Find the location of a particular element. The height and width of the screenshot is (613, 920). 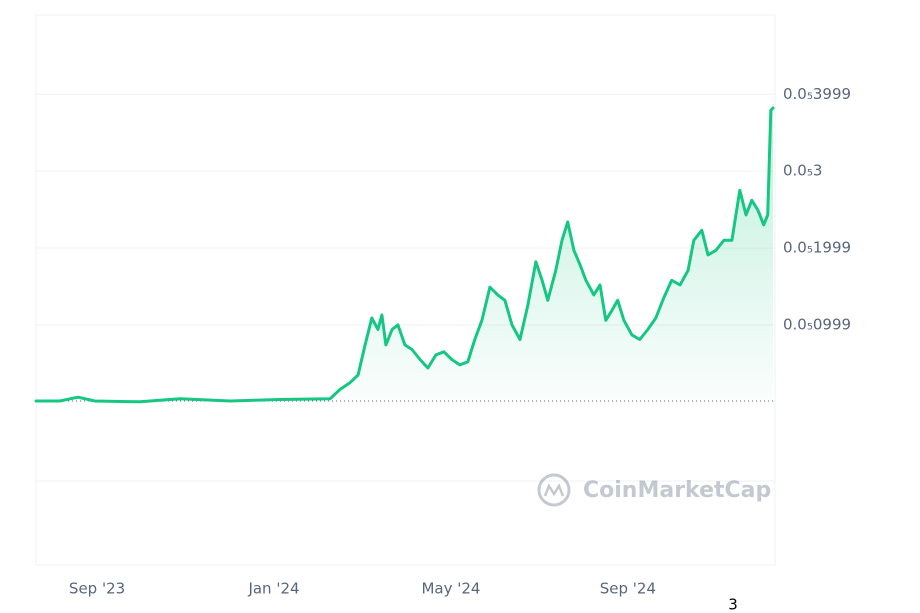

watermark: CoinMarketCap is located at coordinates (654, 490).